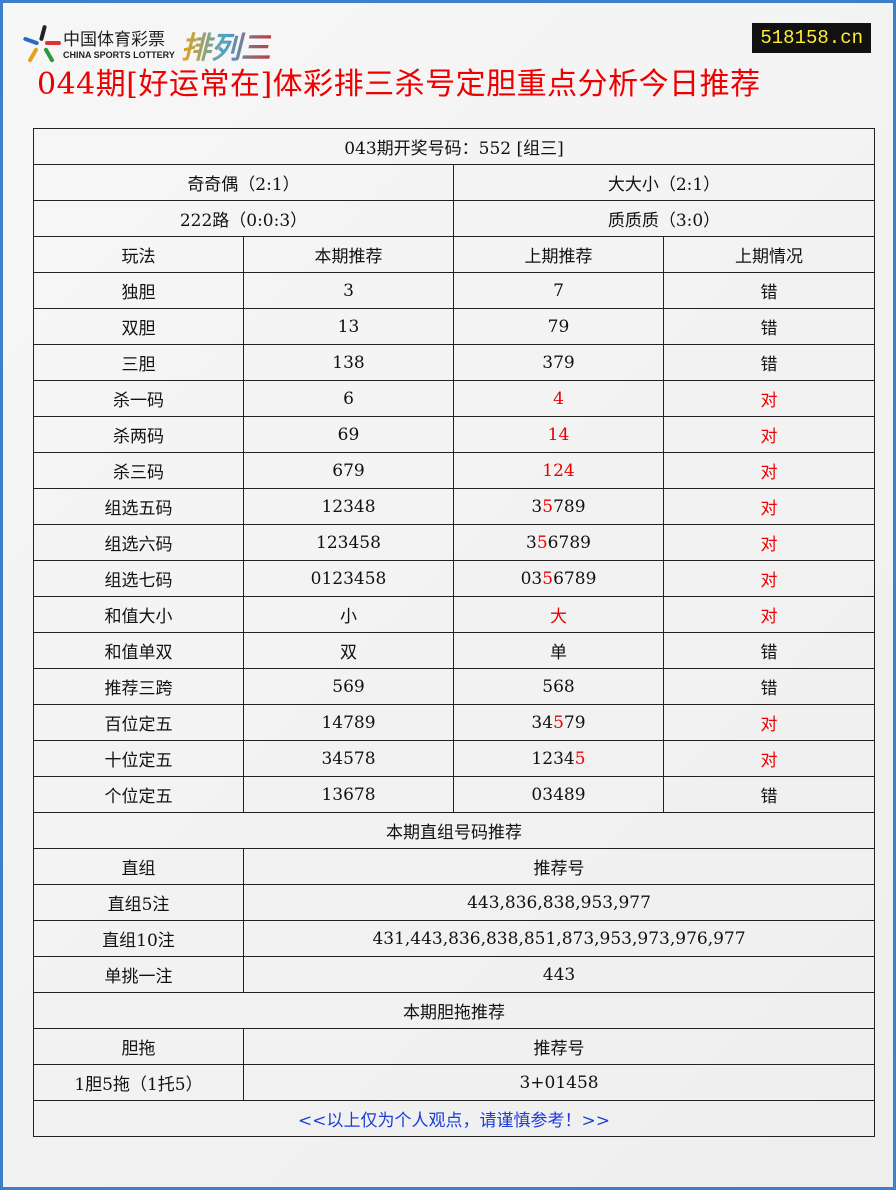 This screenshot has width=896, height=1190. Describe the element at coordinates (348, 506) in the screenshot. I see `current-pick: 12348` at that location.